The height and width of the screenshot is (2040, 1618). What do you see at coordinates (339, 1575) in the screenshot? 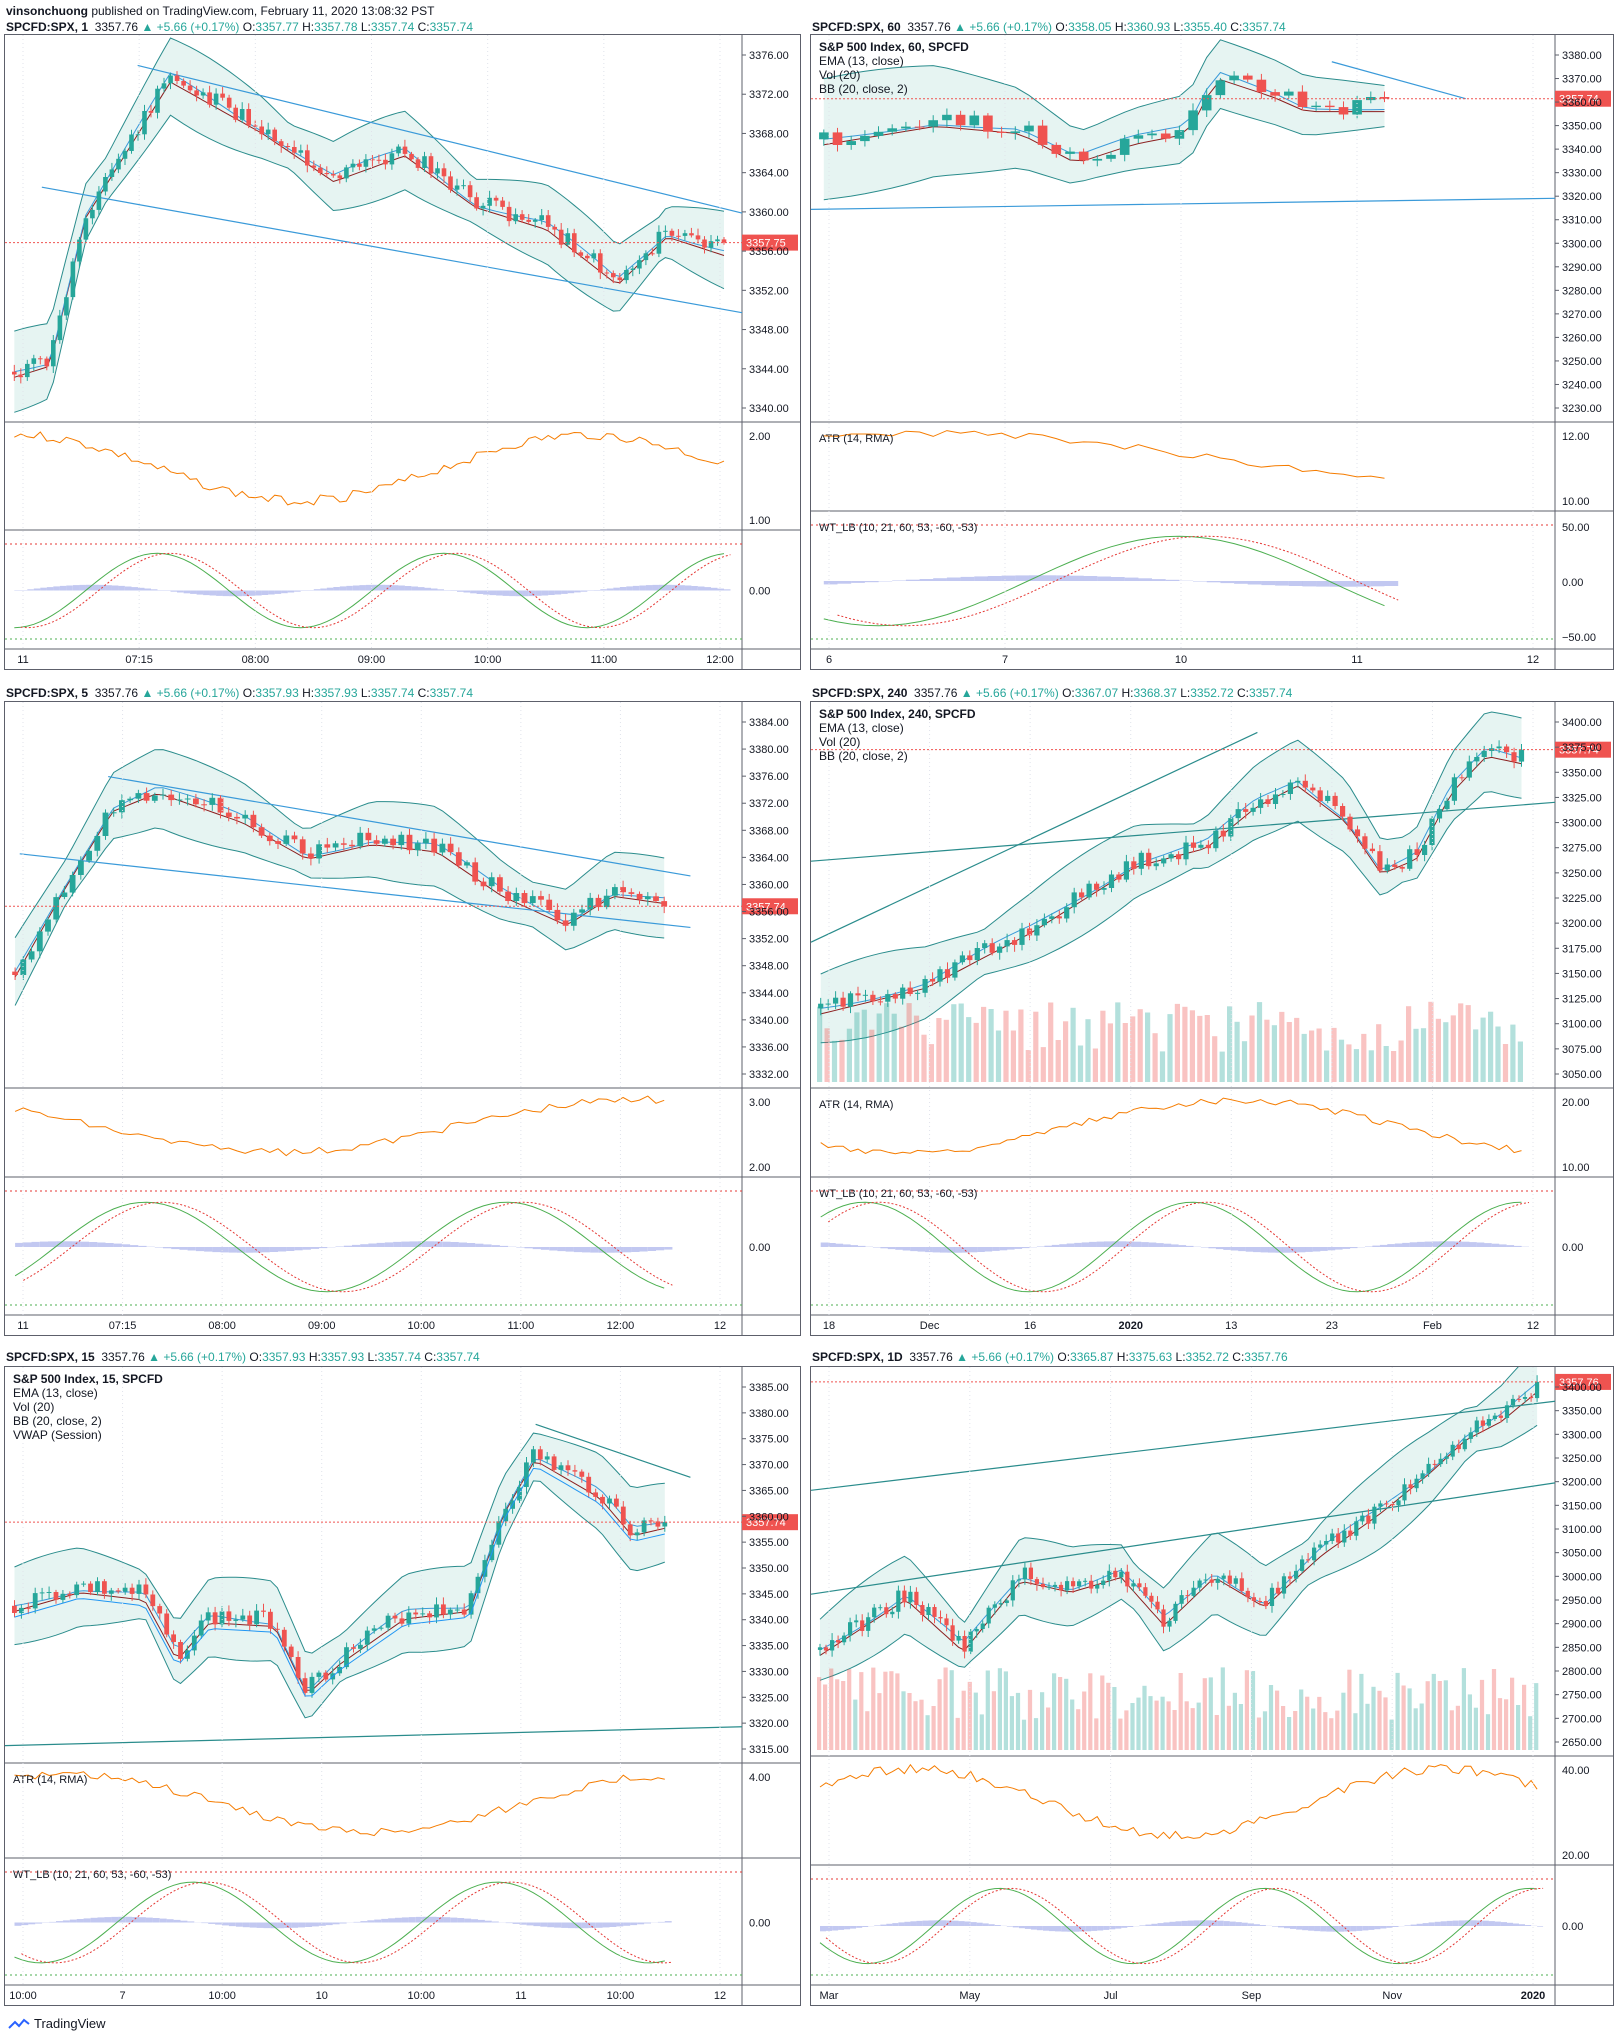
I see `bollinger-band-fill` at bounding box center [339, 1575].